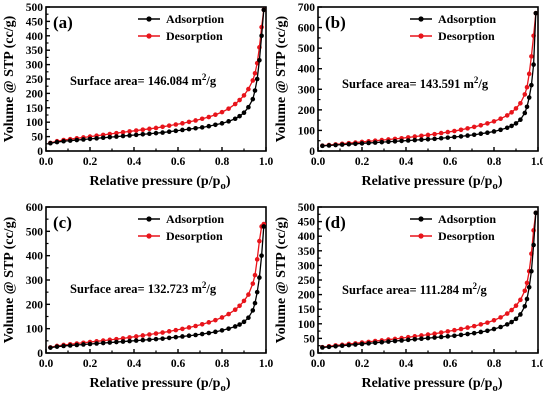 The height and width of the screenshot is (400, 543). Describe the element at coordinates (35, 22) in the screenshot. I see `y-tick-label: 450` at that location.